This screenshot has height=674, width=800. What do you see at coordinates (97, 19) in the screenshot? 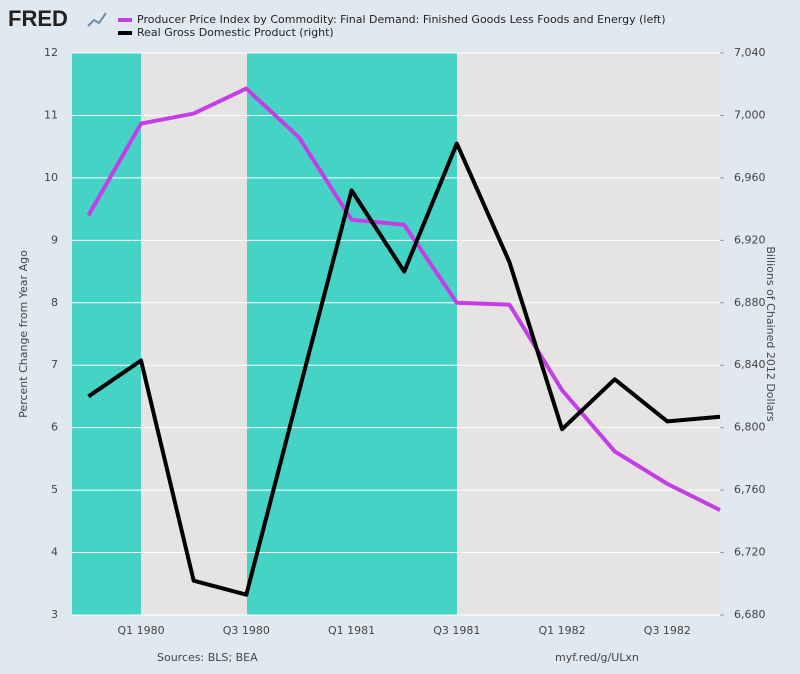
I see `logo-icon` at bounding box center [97, 19].